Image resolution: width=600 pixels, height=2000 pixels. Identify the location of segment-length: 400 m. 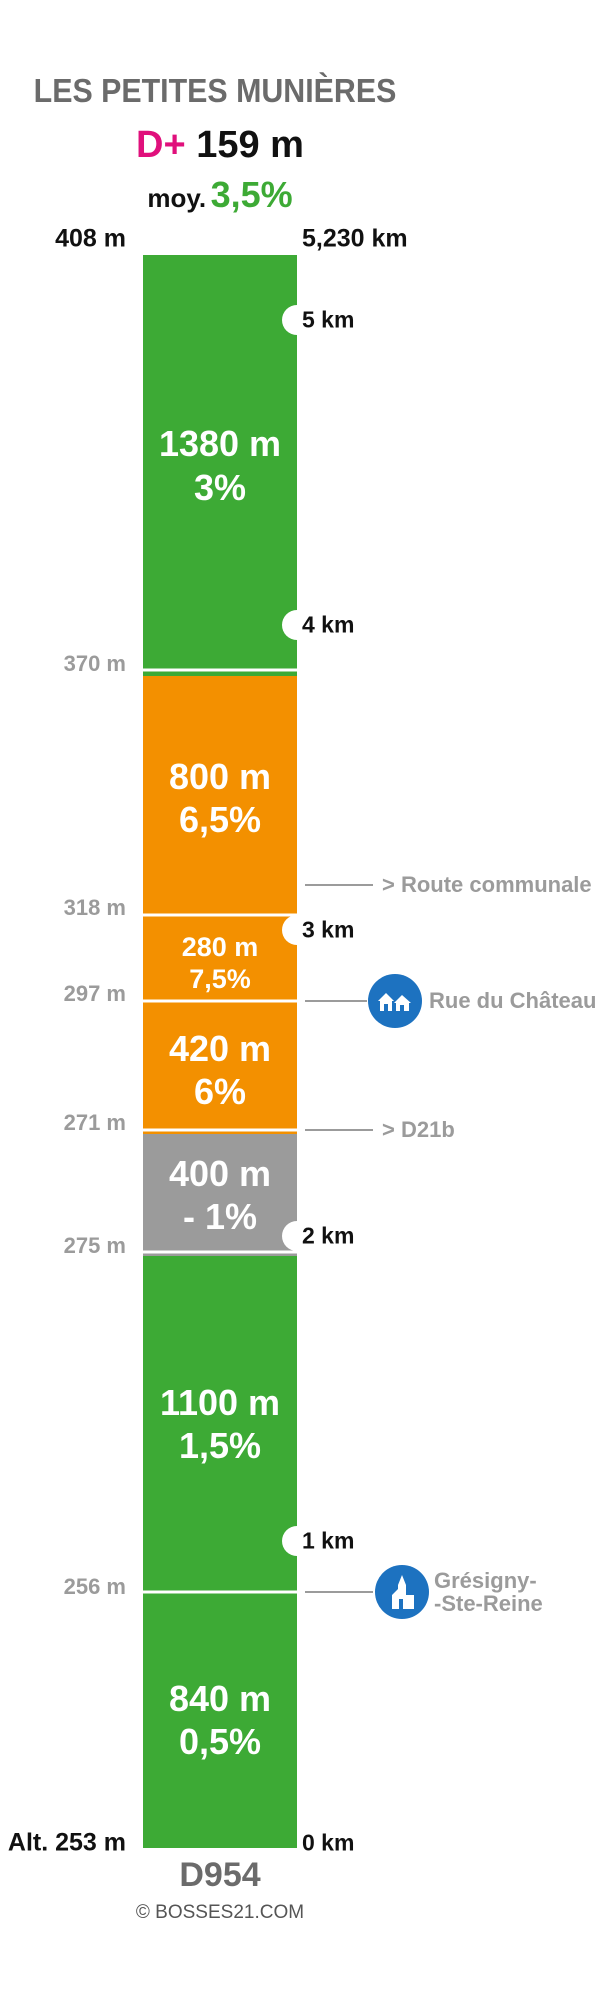
(220, 1173).